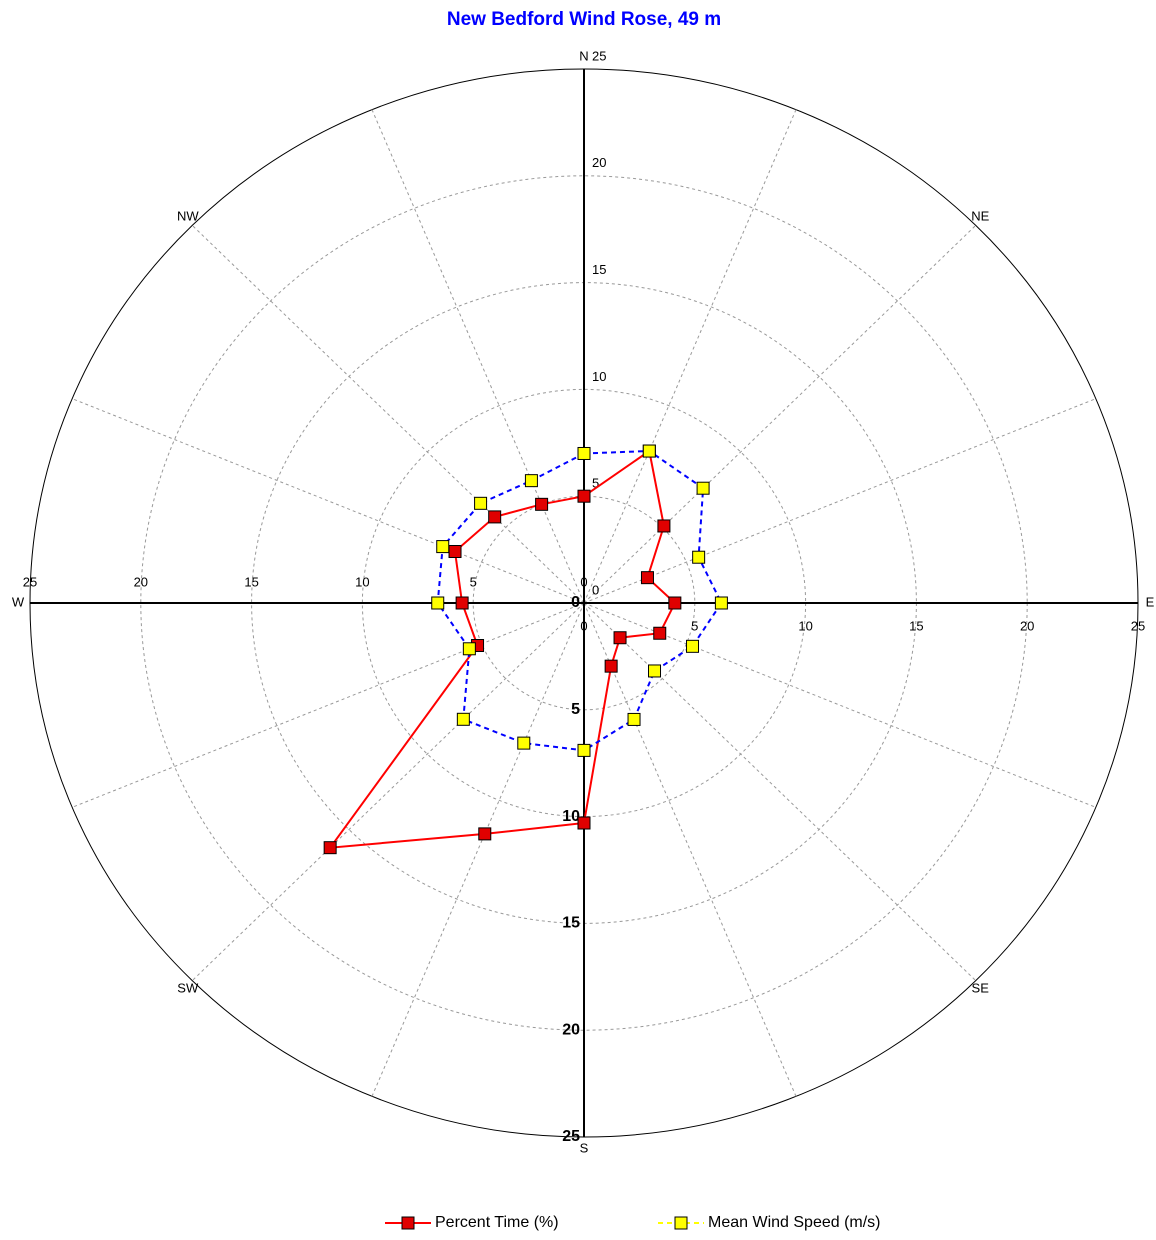 The image size is (1156, 1240). Describe the element at coordinates (571, 923) in the screenshot. I see `r-tick-label bold: 15` at that location.